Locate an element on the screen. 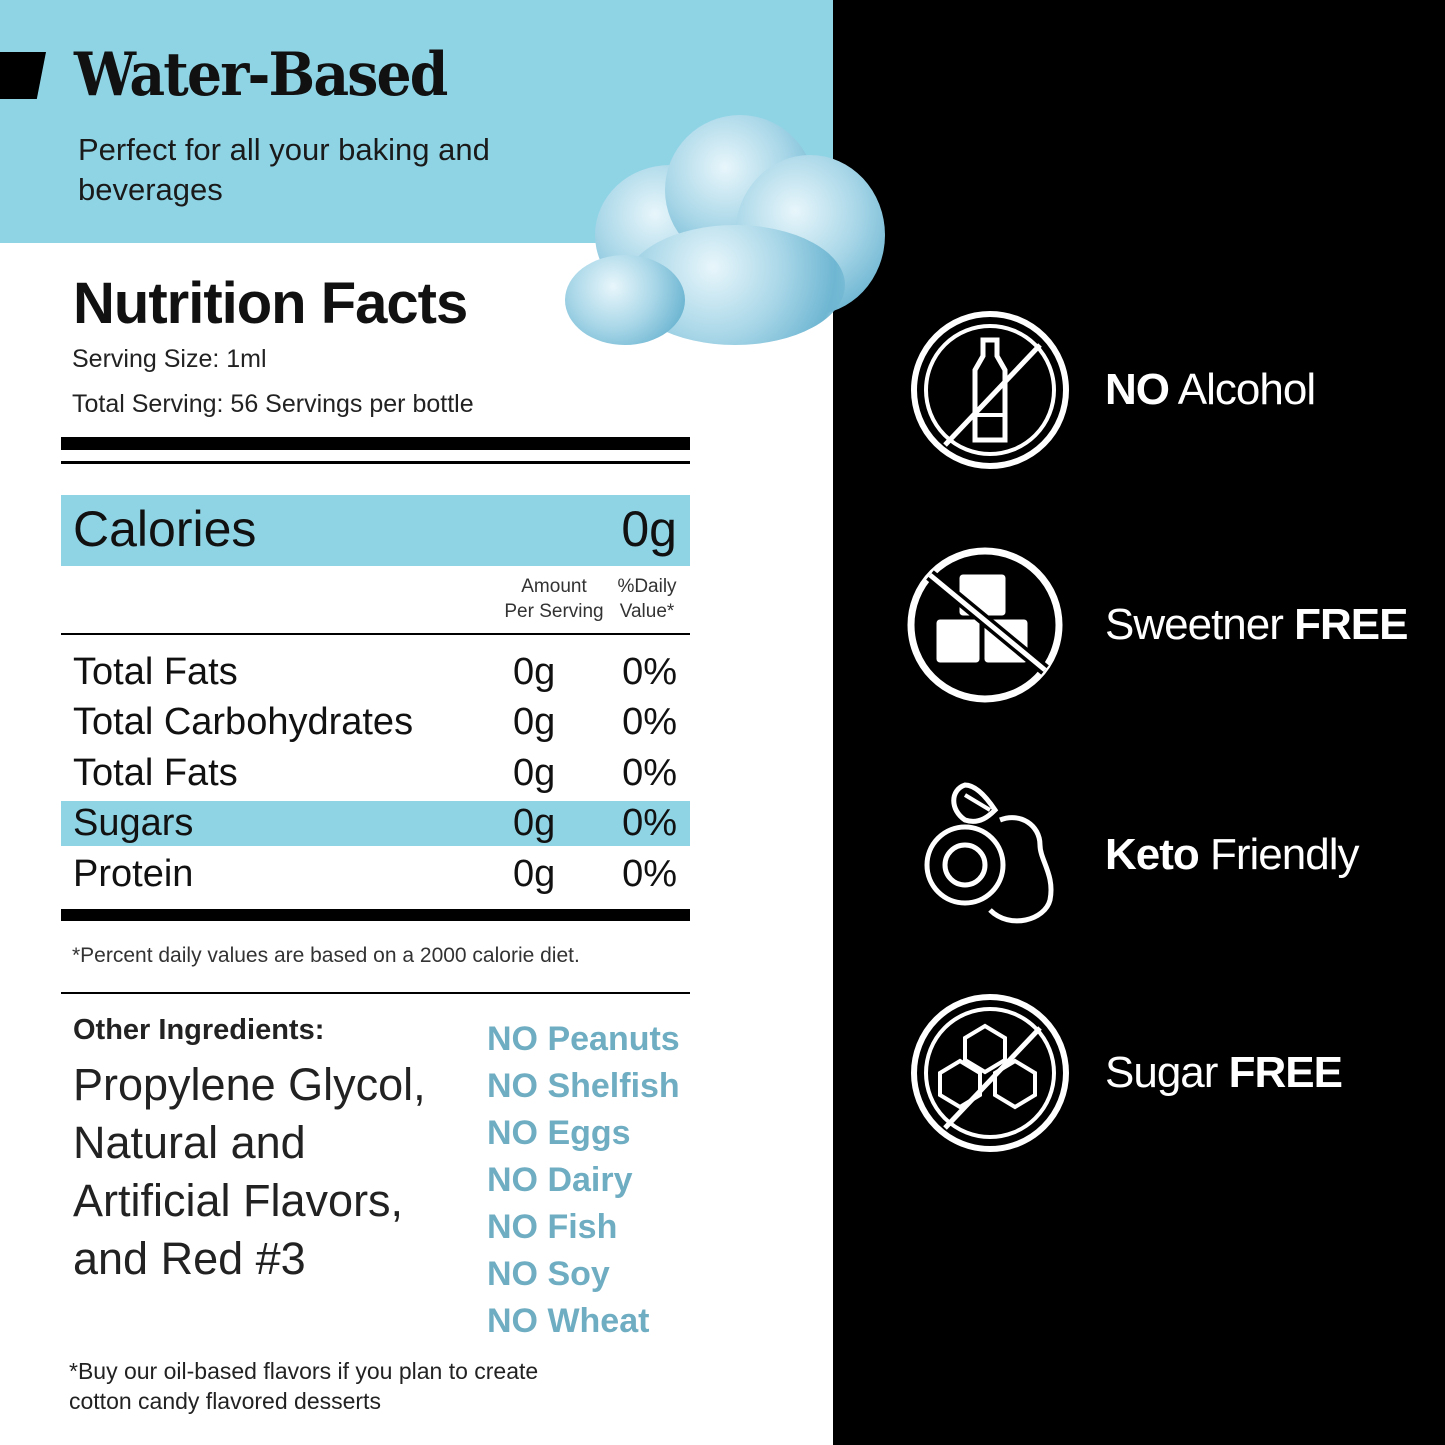 The image size is (1445, 1445). no-sugar-icon is located at coordinates (990, 1073).